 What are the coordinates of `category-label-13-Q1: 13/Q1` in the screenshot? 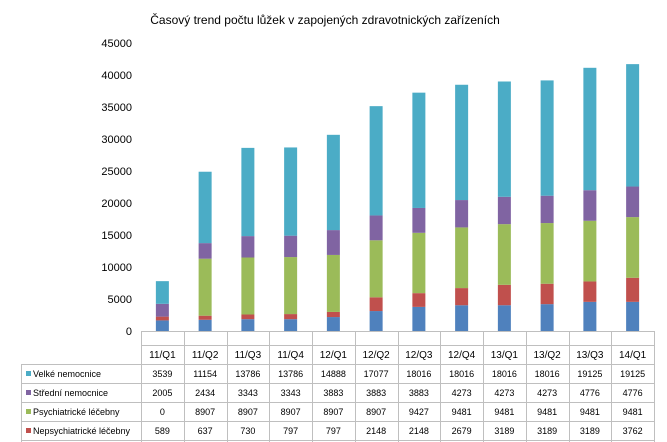 It's located at (505, 355).